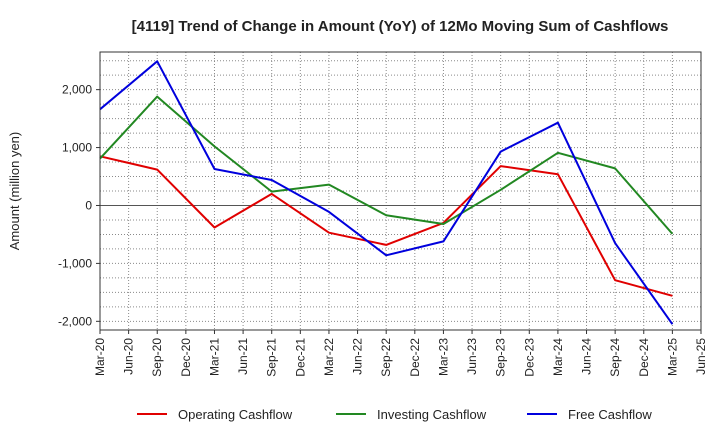 The width and height of the screenshot is (720, 440). What do you see at coordinates (672, 357) in the screenshot?
I see `x-tick-label: Mar-25` at bounding box center [672, 357].